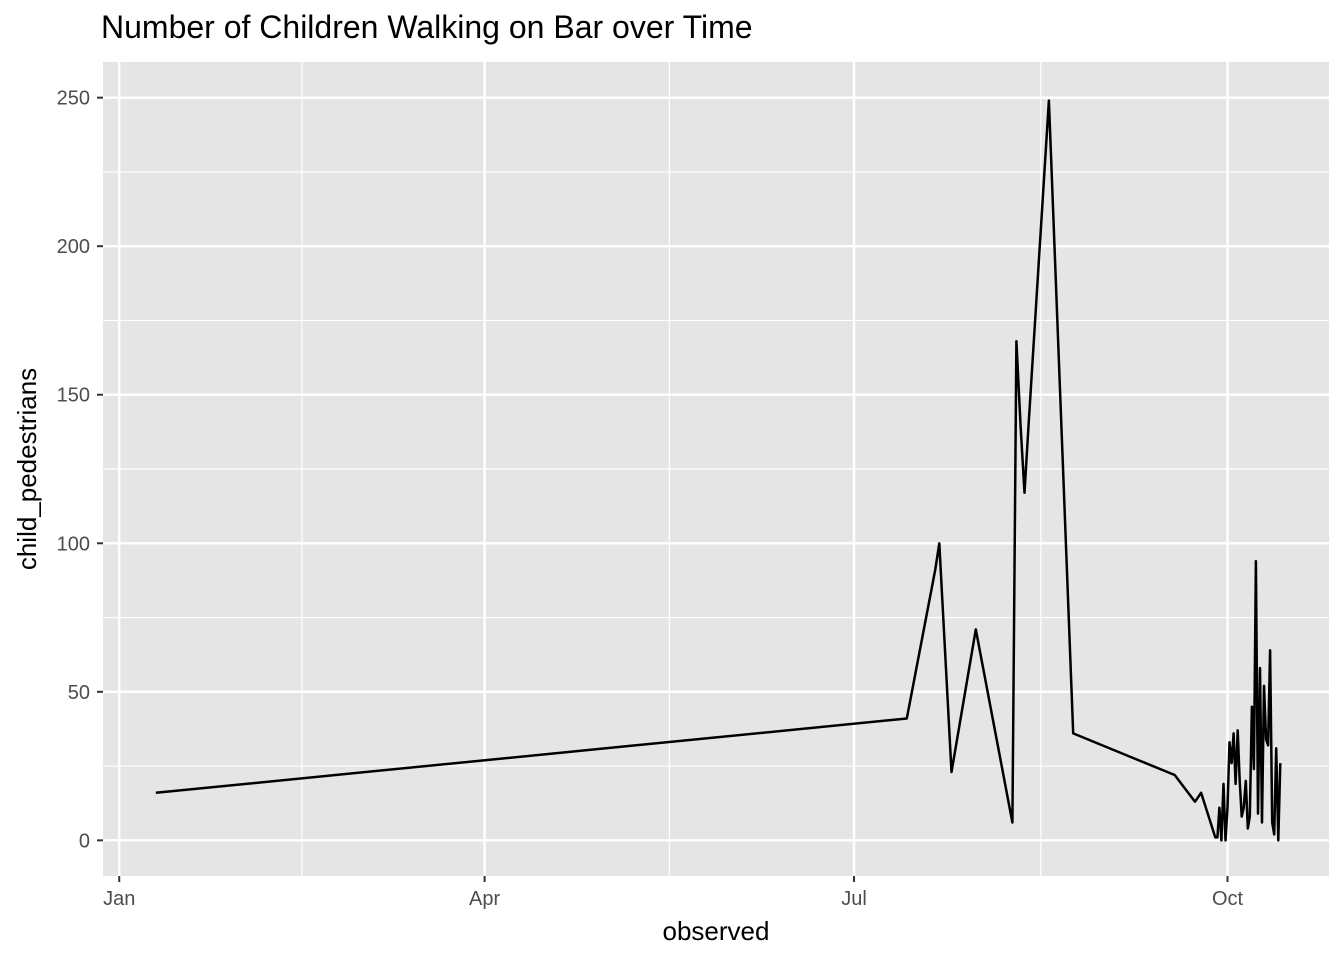 This screenshot has width=1344, height=960. What do you see at coordinates (673, 893) in the screenshot?
I see `x-axis-ticks: Jan Apr Jul Oct` at bounding box center [673, 893].